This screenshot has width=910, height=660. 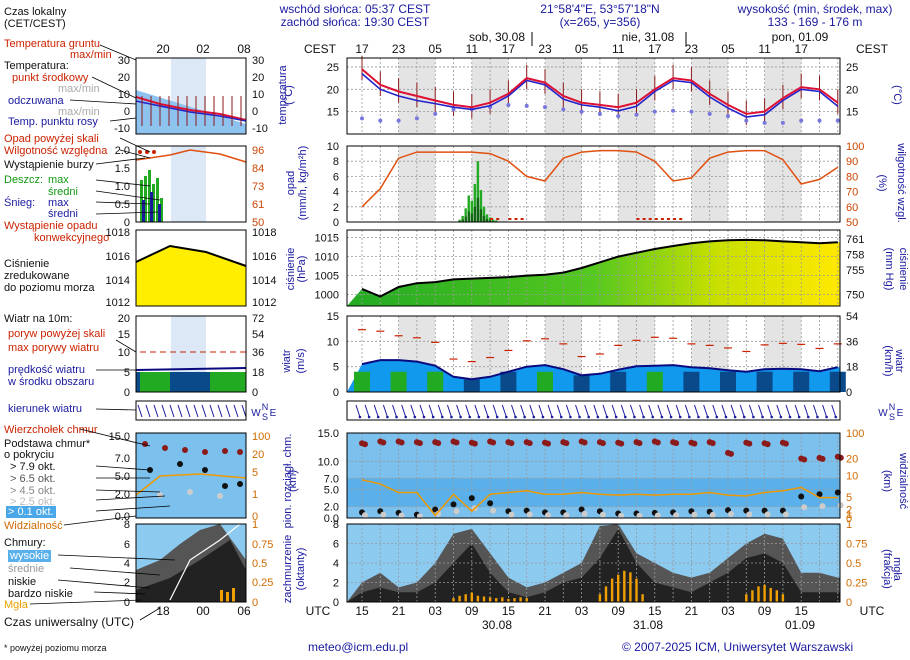 I want to click on cover-axis-label: zachmurzenie, so click(x=288, y=569).